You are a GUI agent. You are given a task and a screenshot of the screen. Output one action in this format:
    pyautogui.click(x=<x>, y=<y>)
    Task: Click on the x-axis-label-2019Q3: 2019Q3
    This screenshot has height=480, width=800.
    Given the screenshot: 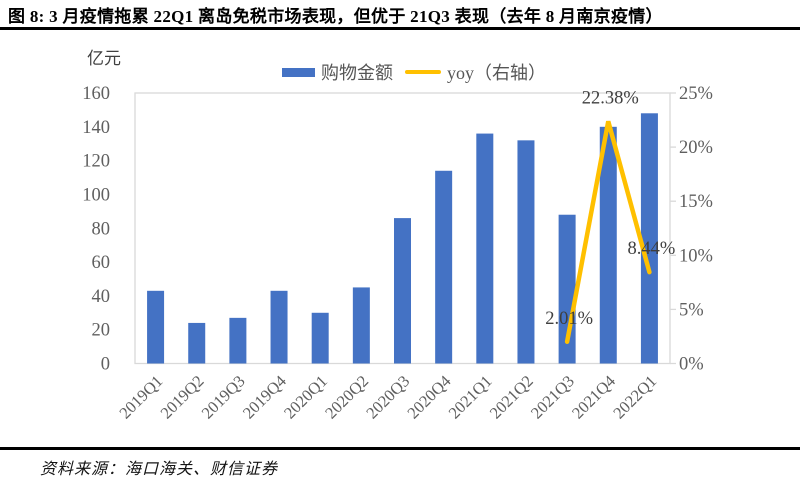 What is the action you would take?
    pyautogui.click(x=223, y=396)
    